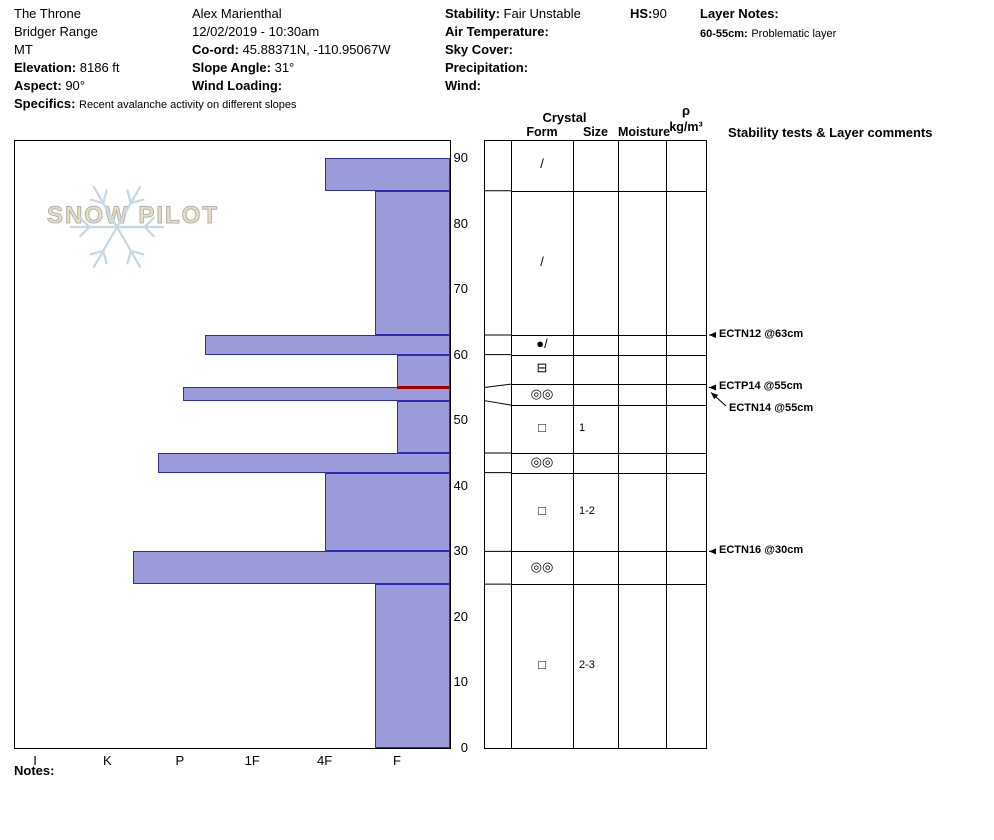  What do you see at coordinates (464, 747) in the screenshot?
I see `depth-tick-label: 0` at bounding box center [464, 747].